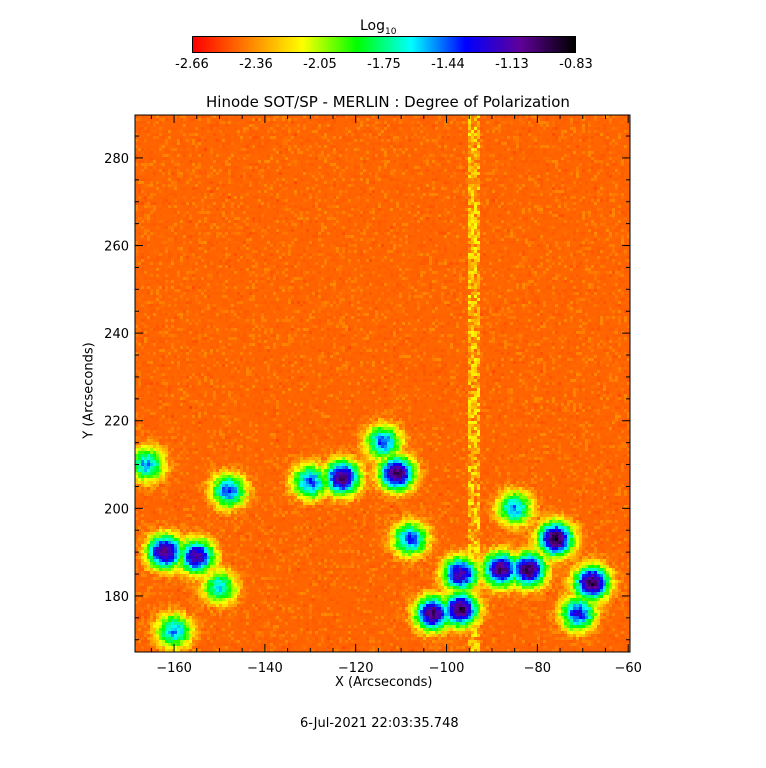 The width and height of the screenshot is (766, 768). I want to click on colorbar-tick-label: -2.05, so click(320, 64).